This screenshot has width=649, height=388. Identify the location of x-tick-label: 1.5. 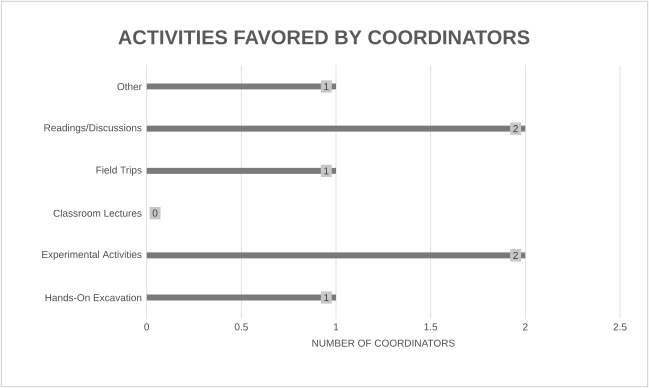
(431, 326).